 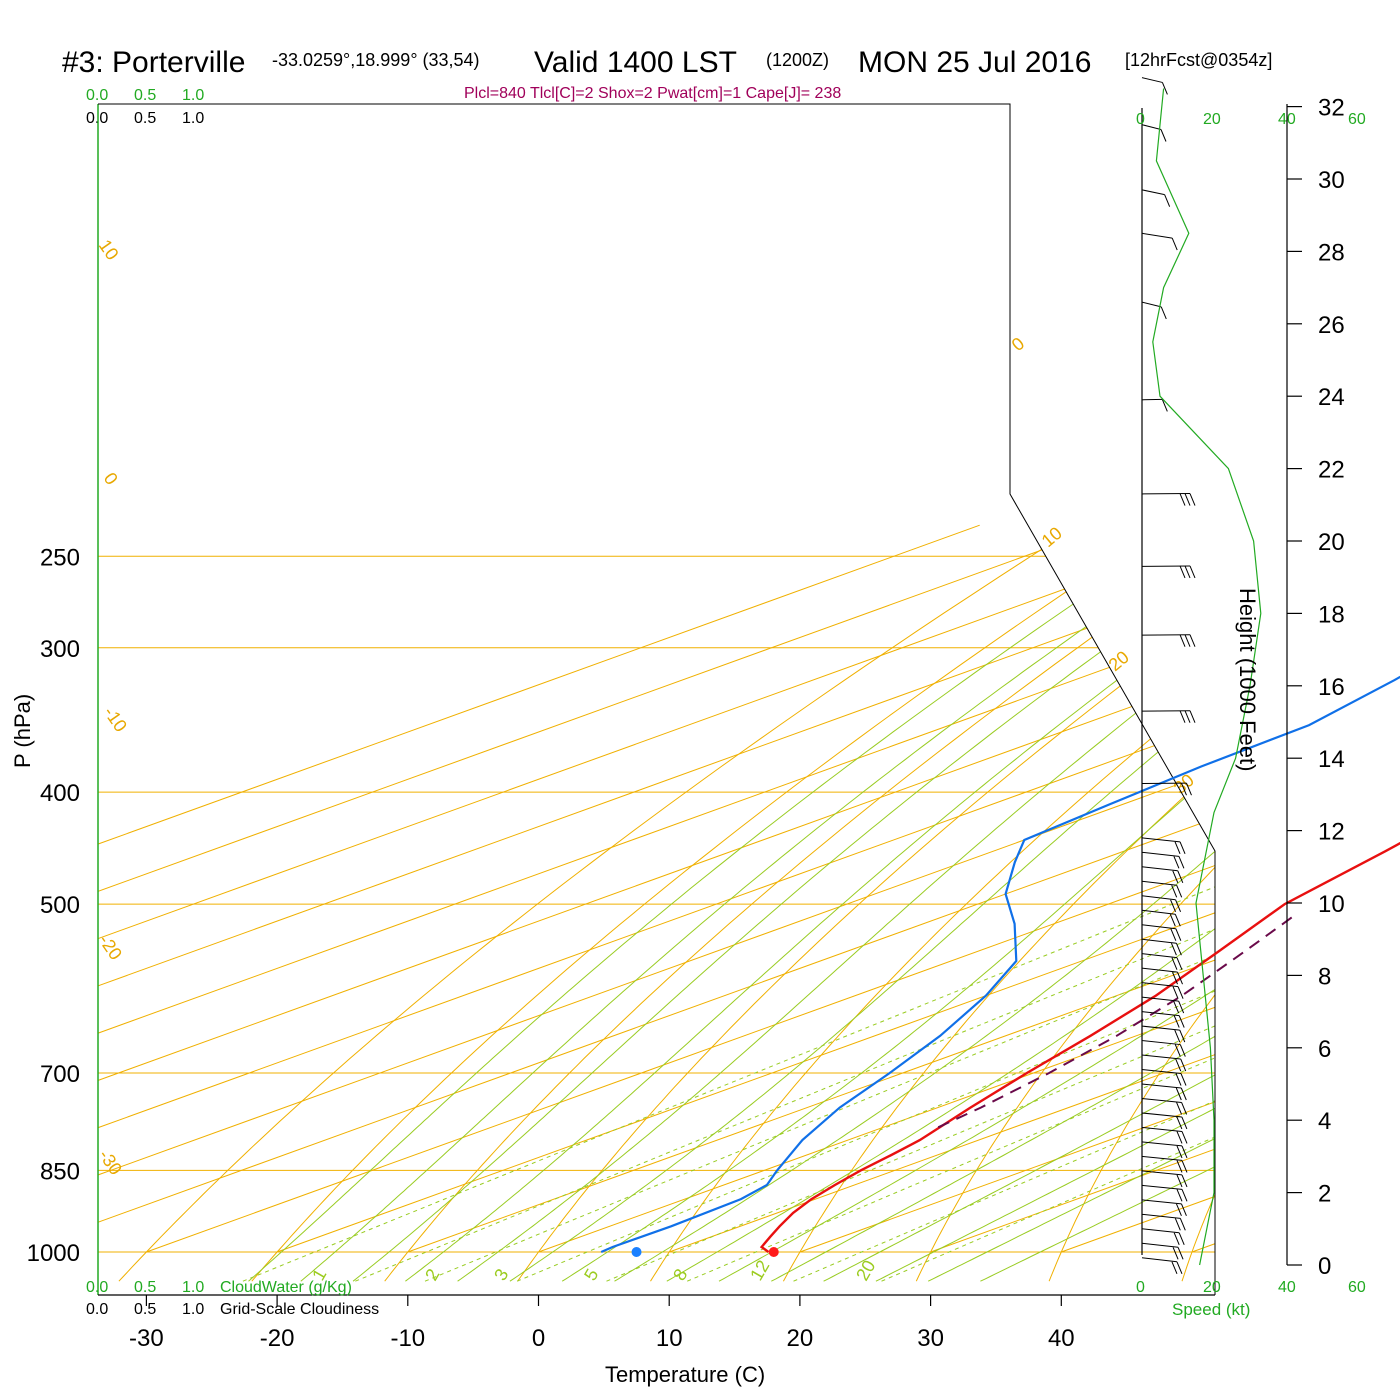 What do you see at coordinates (146, 1338) in the screenshot?
I see `temperature-tick-label: -30` at bounding box center [146, 1338].